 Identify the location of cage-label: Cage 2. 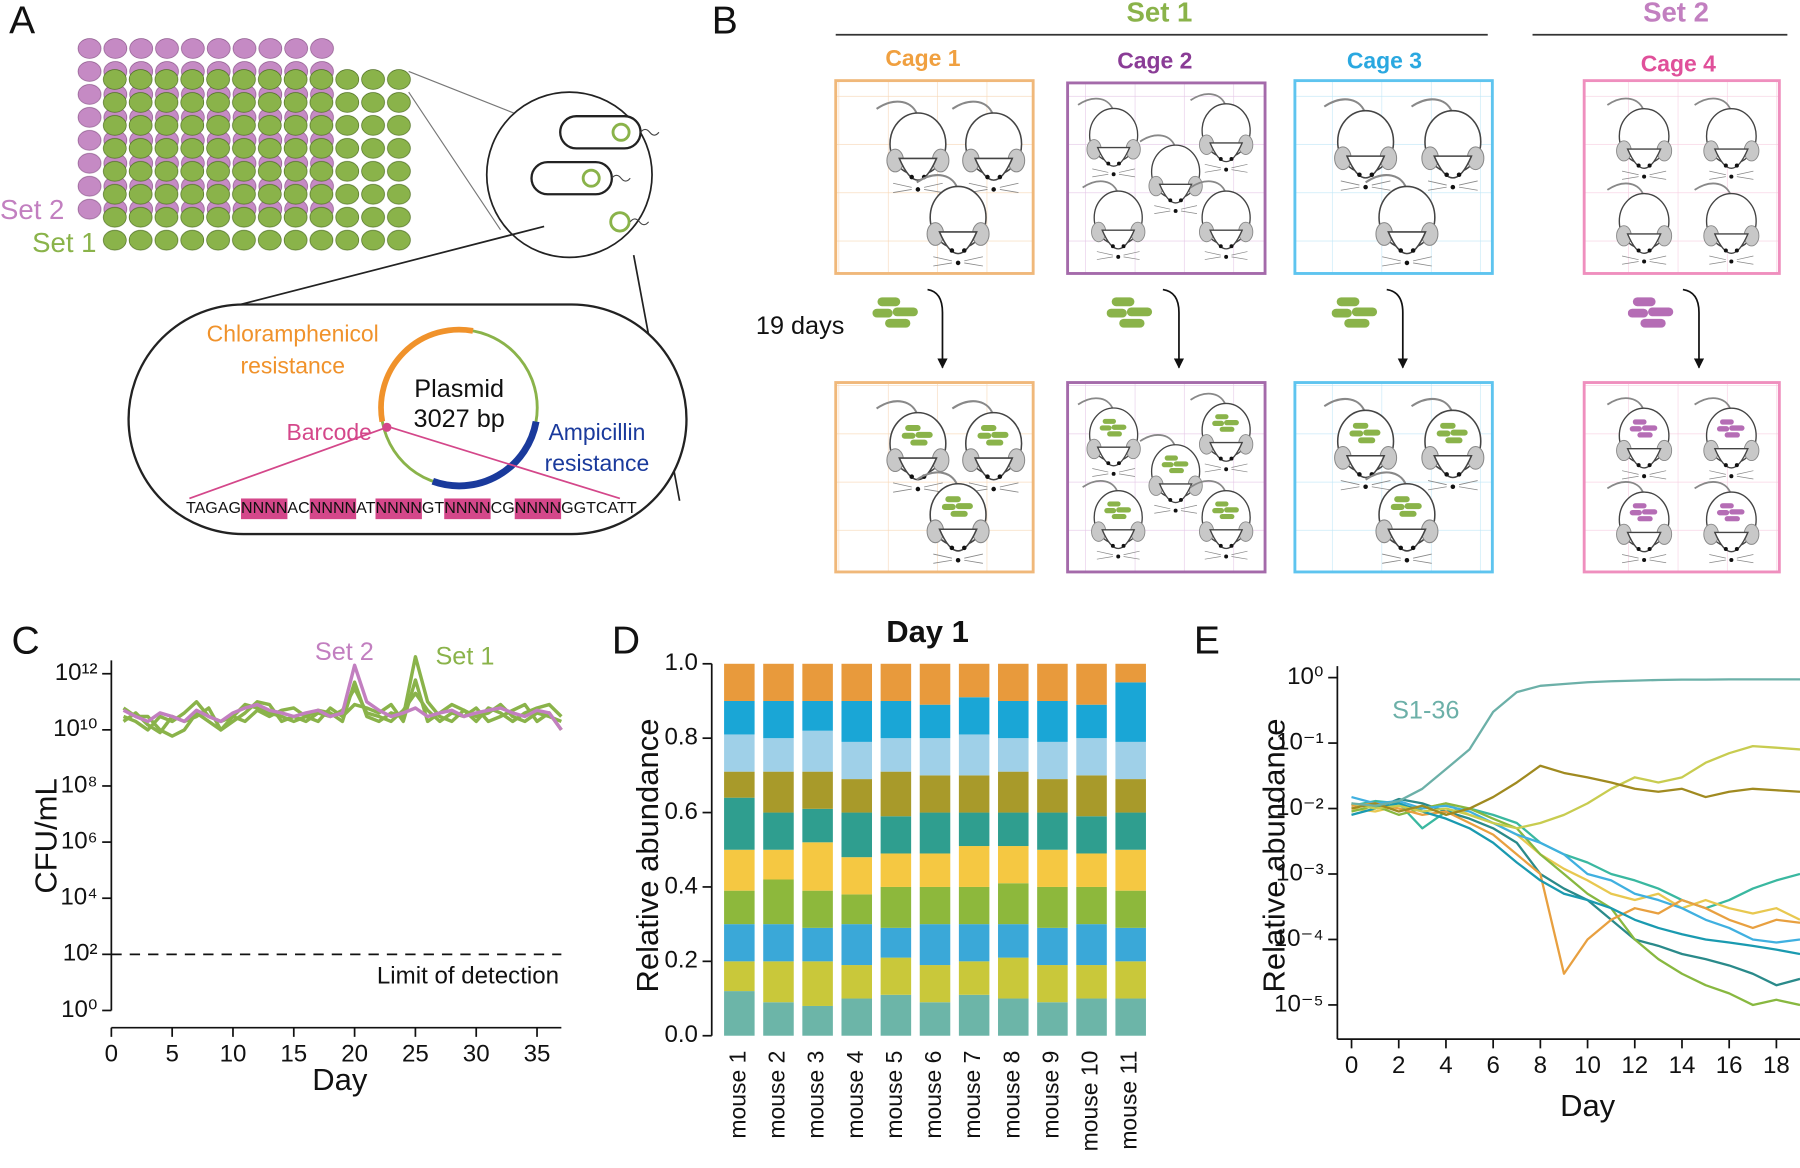
(1154, 60).